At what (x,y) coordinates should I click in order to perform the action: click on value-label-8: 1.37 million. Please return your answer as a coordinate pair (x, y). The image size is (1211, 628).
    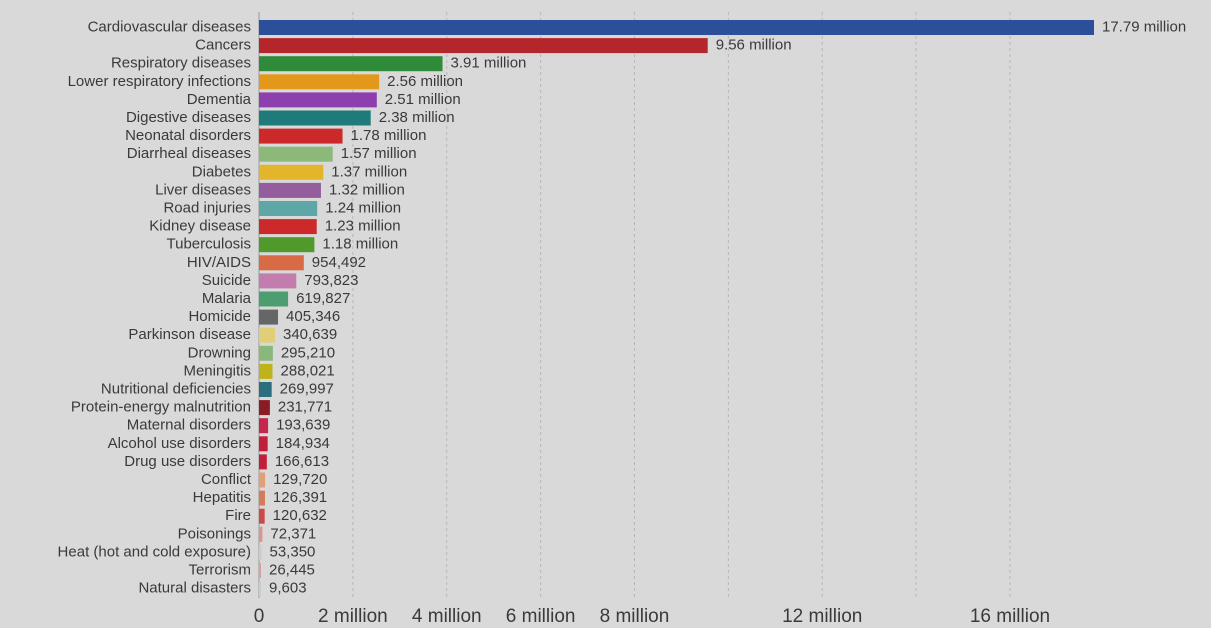
    Looking at the image, I should click on (369, 171).